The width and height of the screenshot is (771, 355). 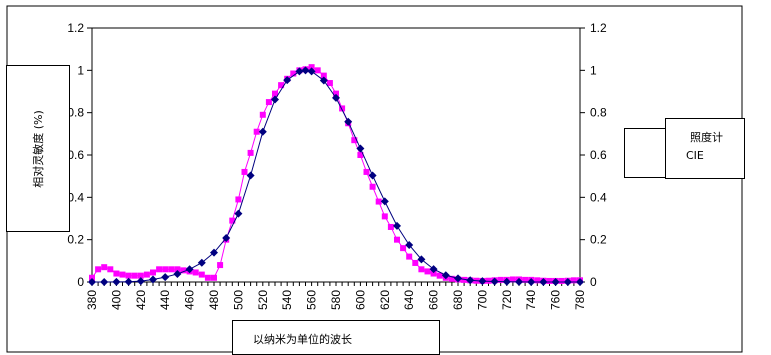 What do you see at coordinates (598, 28) in the screenshot?
I see `y-tick-label-right: 1.2` at bounding box center [598, 28].